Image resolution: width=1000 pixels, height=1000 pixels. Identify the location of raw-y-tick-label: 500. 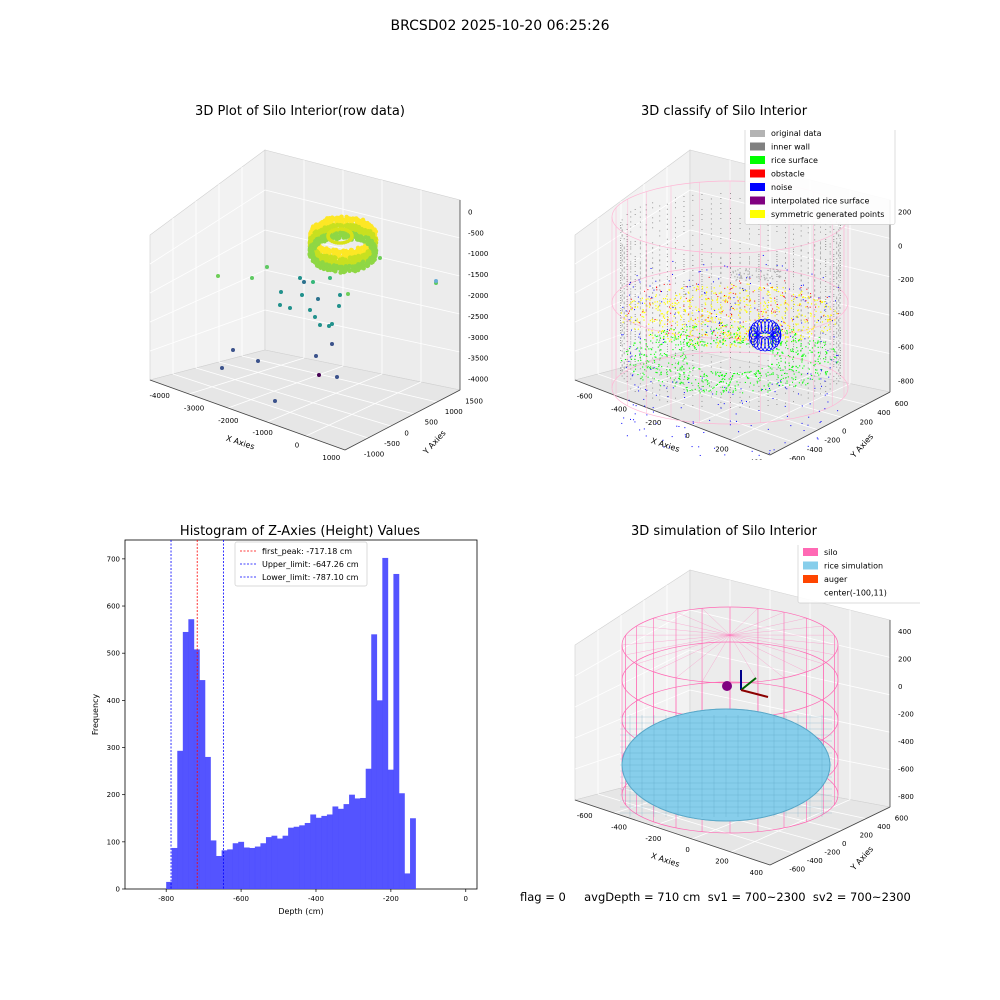
(431, 423).